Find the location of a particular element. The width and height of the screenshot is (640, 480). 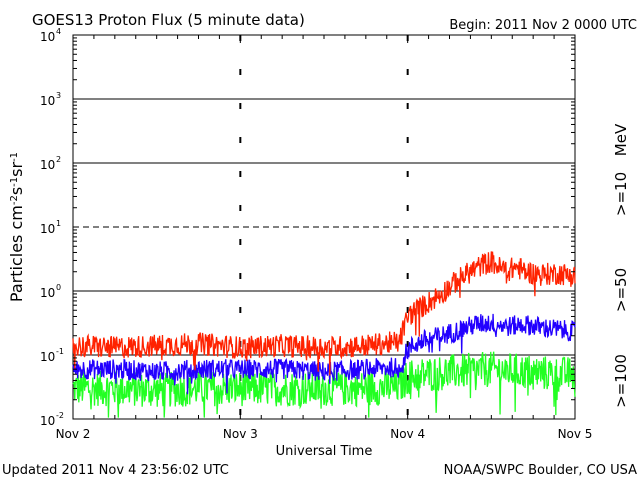

x-tick-label: Nov 3 is located at coordinates (240, 434).